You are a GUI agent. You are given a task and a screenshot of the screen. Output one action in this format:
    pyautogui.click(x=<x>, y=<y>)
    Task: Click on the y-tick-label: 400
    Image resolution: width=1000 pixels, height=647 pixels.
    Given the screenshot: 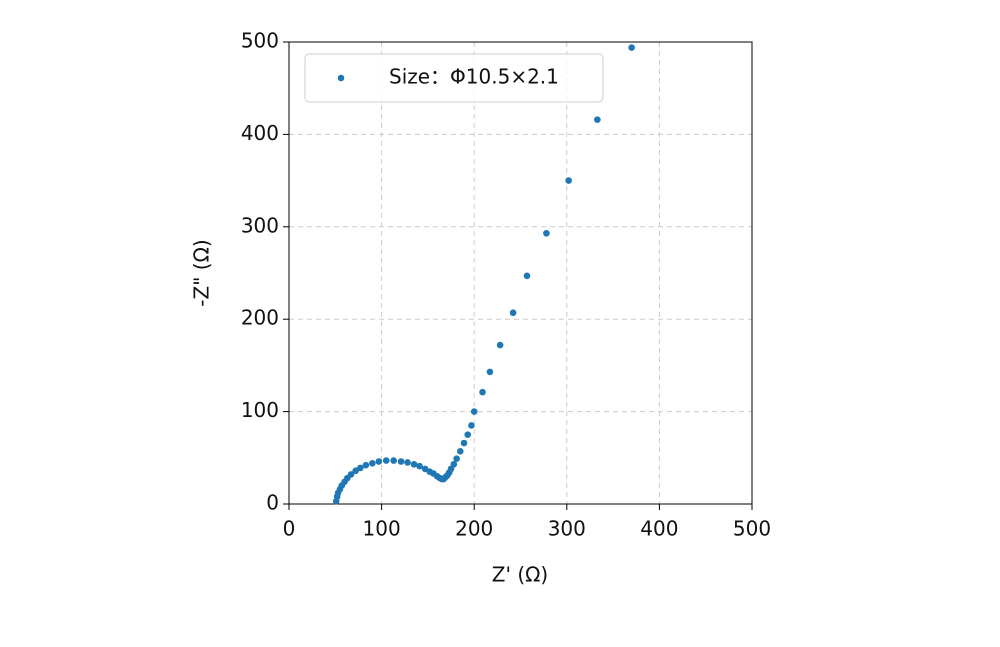 What is the action you would take?
    pyautogui.click(x=260, y=133)
    